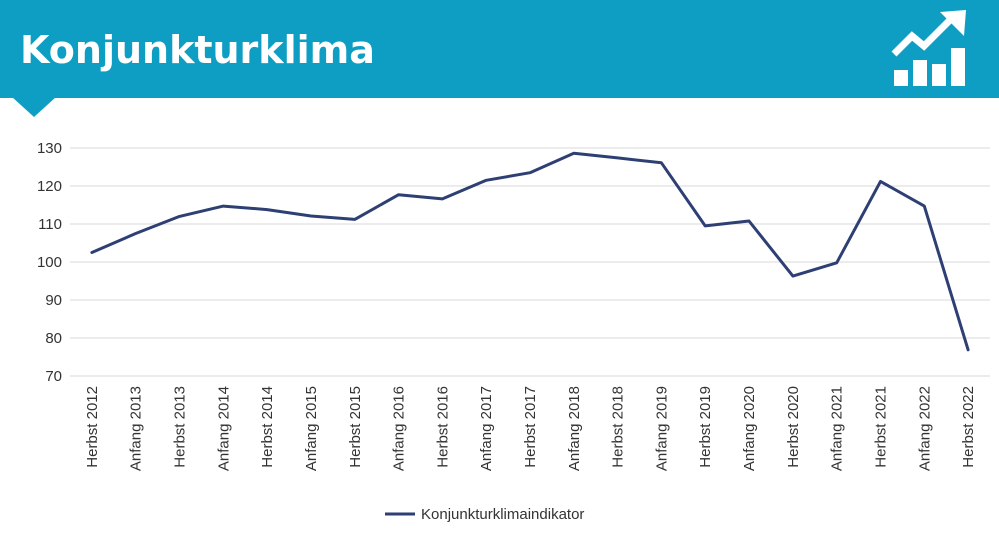  Describe the element at coordinates (197, 50) in the screenshot. I see `page-title: Konjunkturklima` at that location.